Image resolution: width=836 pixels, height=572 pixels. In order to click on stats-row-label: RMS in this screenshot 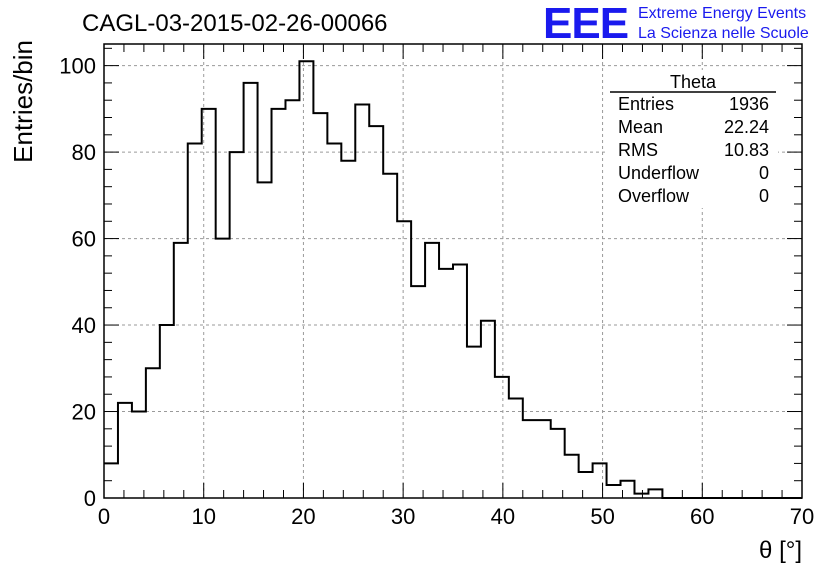, I will do `click(638, 150)`.